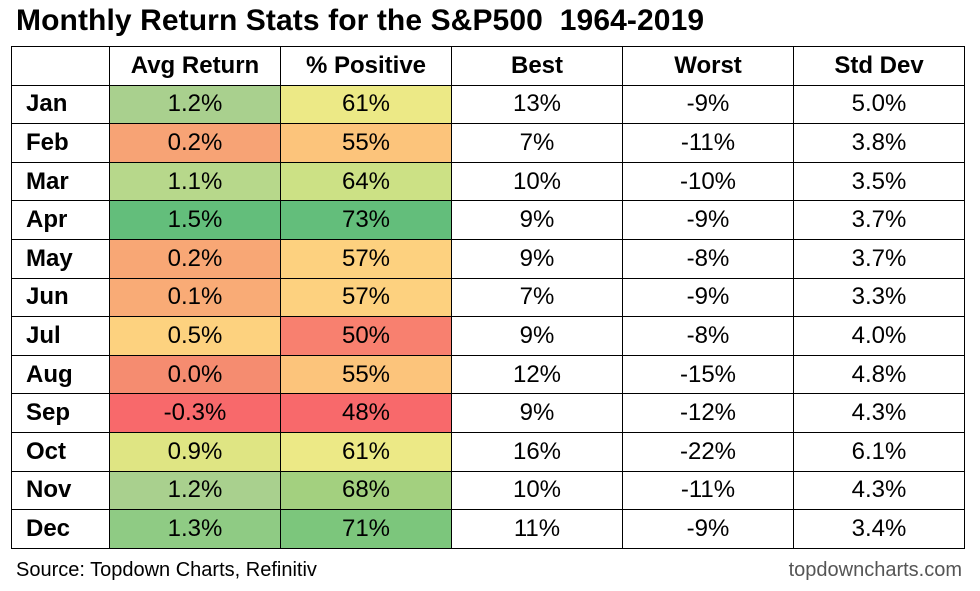  Describe the element at coordinates (879, 66) in the screenshot. I see `header-std-dev: Std Dev` at that location.